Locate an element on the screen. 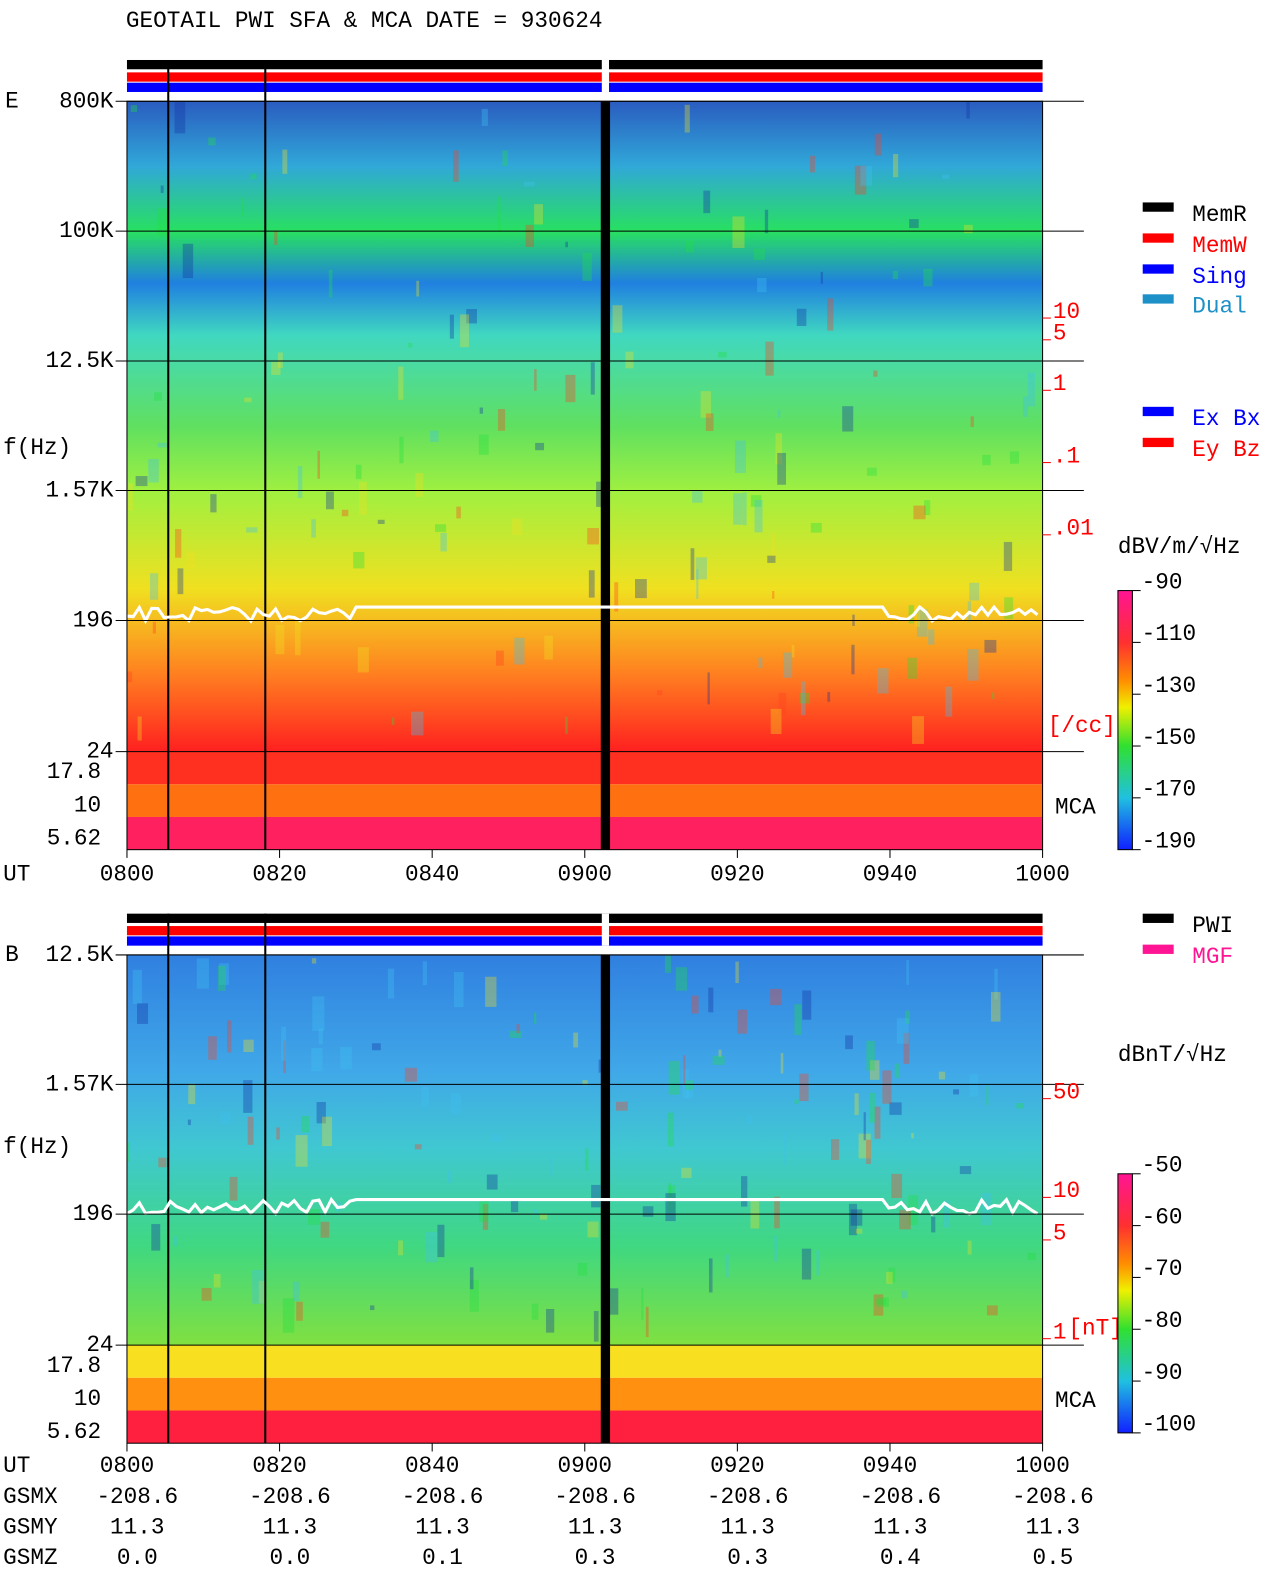 The width and height of the screenshot is (1280, 1593). y-tick-label: 800K is located at coordinates (86, 101).